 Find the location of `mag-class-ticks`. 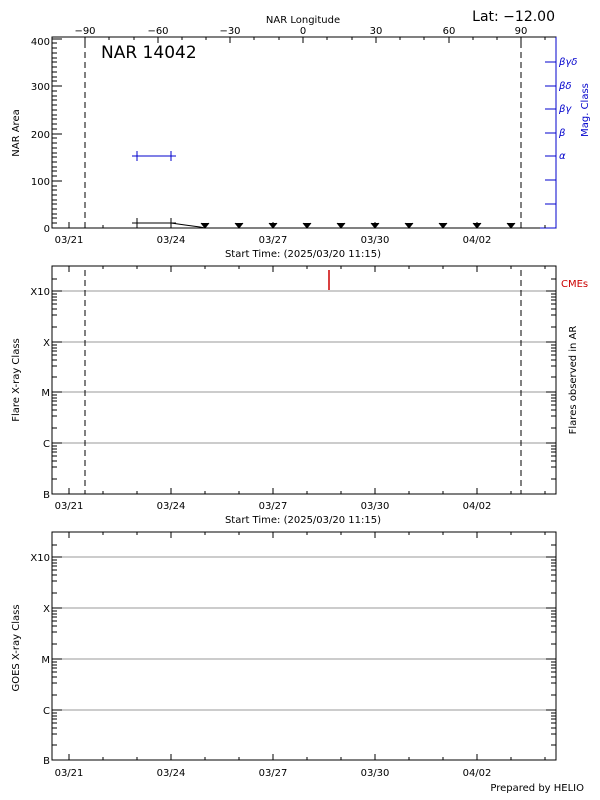

mag-class-ticks is located at coordinates (550, 133).